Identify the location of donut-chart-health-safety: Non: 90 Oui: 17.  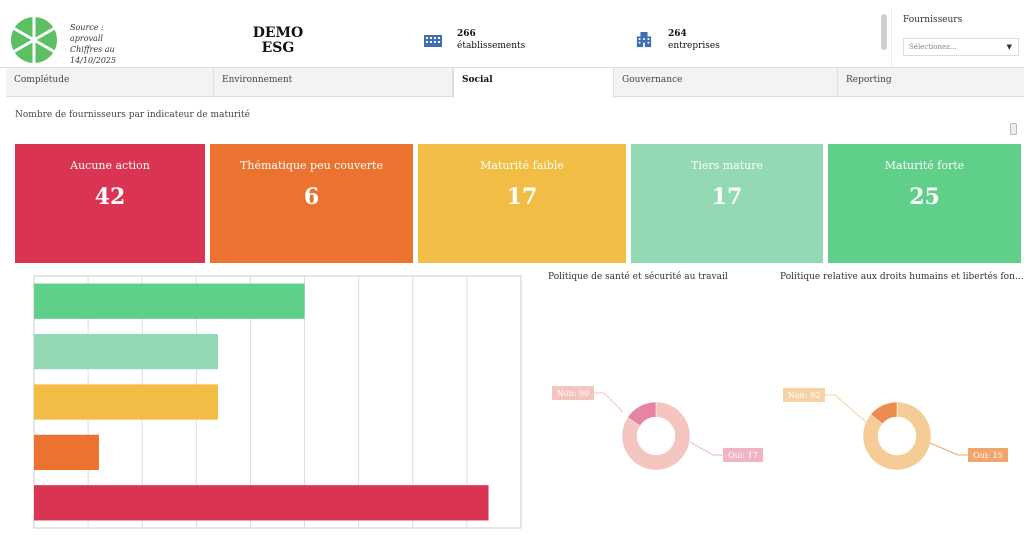
(657, 428).